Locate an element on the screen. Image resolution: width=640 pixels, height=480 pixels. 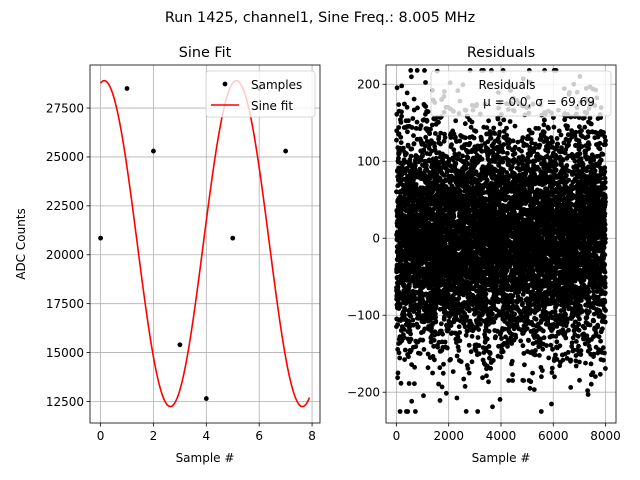
x-tick-label: 0 is located at coordinates (101, 436).